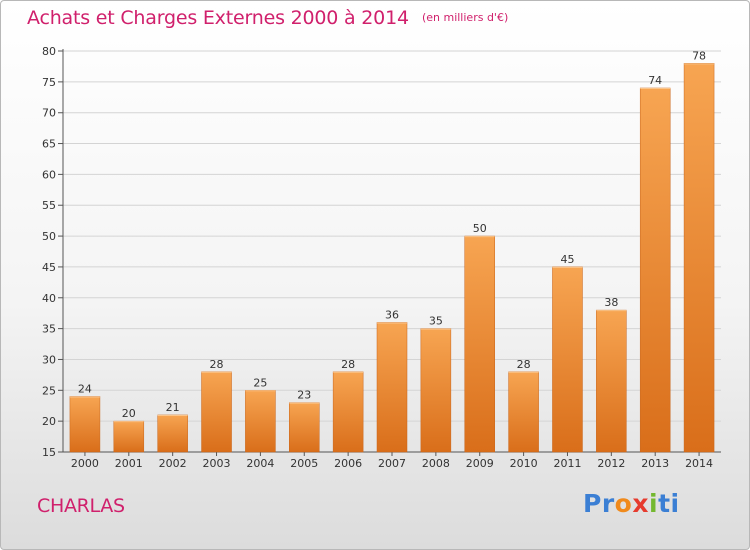  What do you see at coordinates (49, 421) in the screenshot?
I see `y-tick-label: 20` at bounding box center [49, 421].